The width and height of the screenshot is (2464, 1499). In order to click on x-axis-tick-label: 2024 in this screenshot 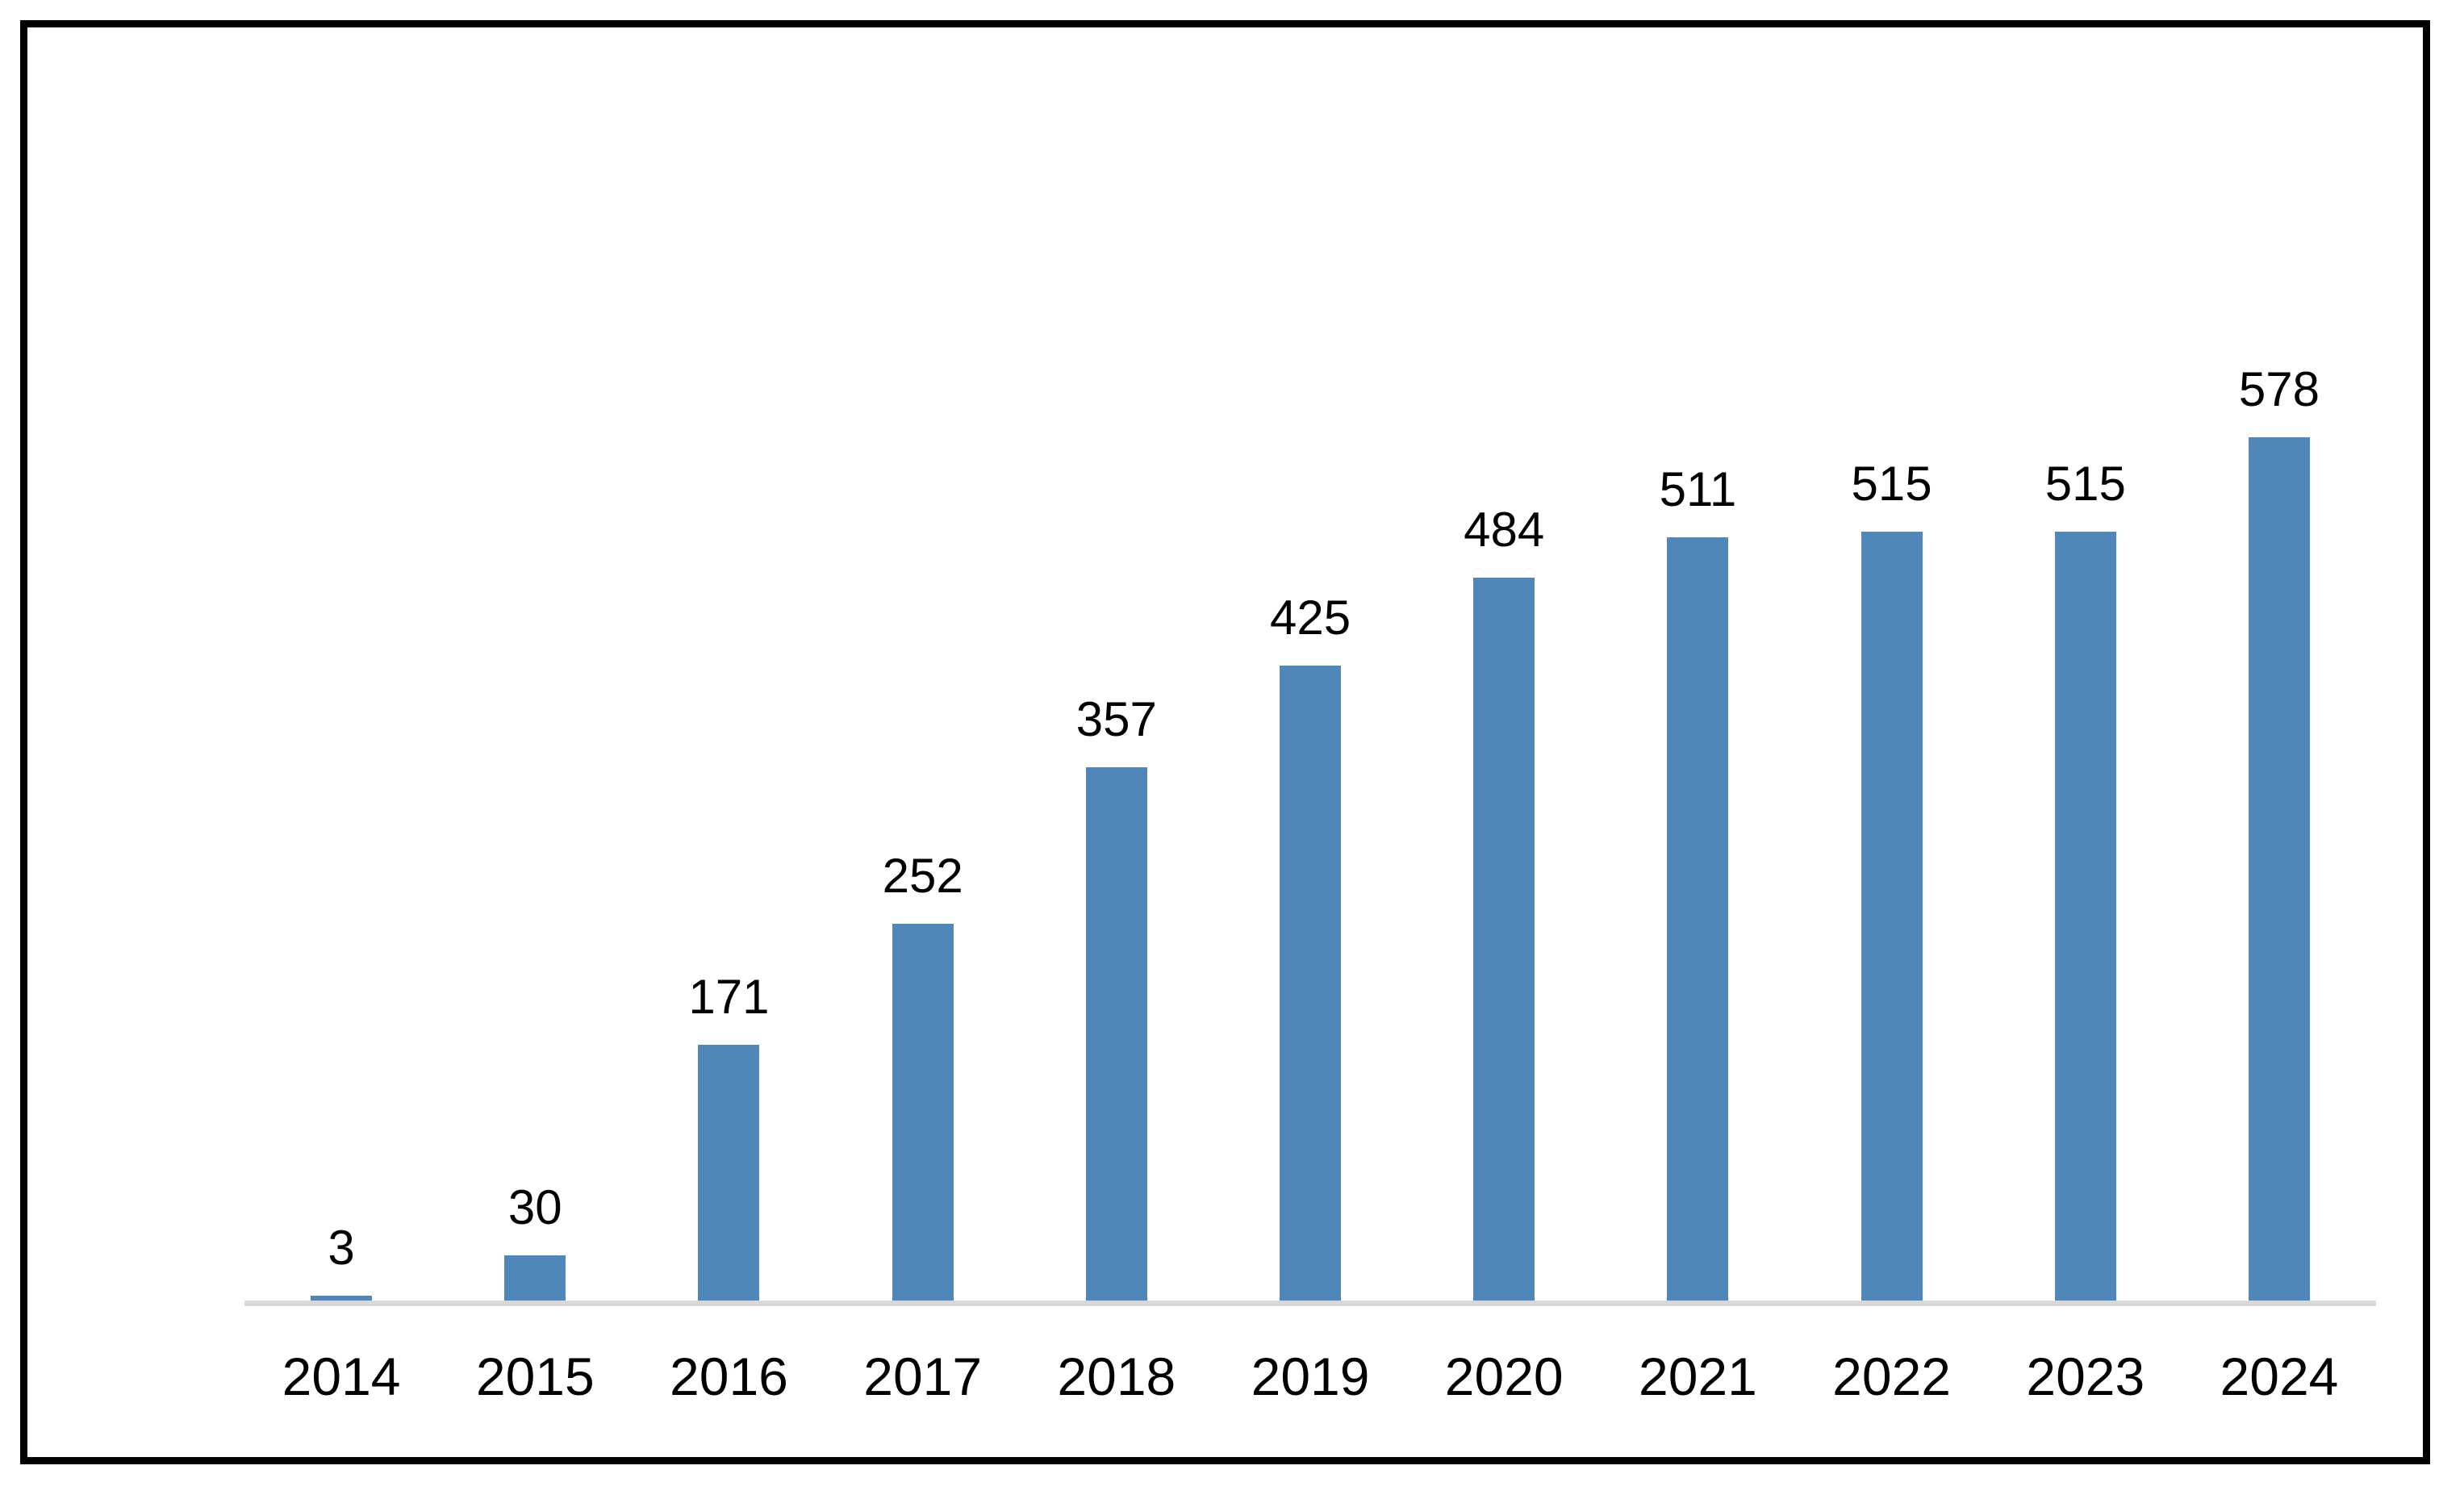, I will do `click(2279, 1376)`.